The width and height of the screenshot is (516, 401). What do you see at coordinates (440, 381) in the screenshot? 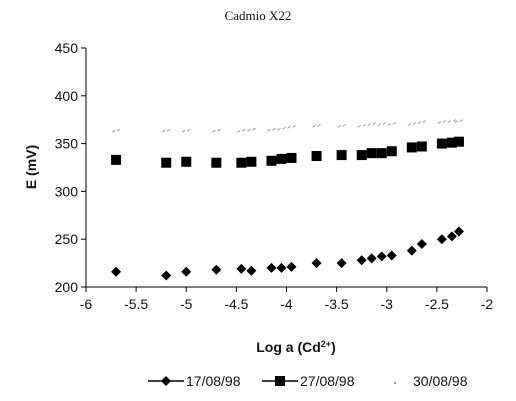
I see `legend-label: 30/08/98` at bounding box center [440, 381].